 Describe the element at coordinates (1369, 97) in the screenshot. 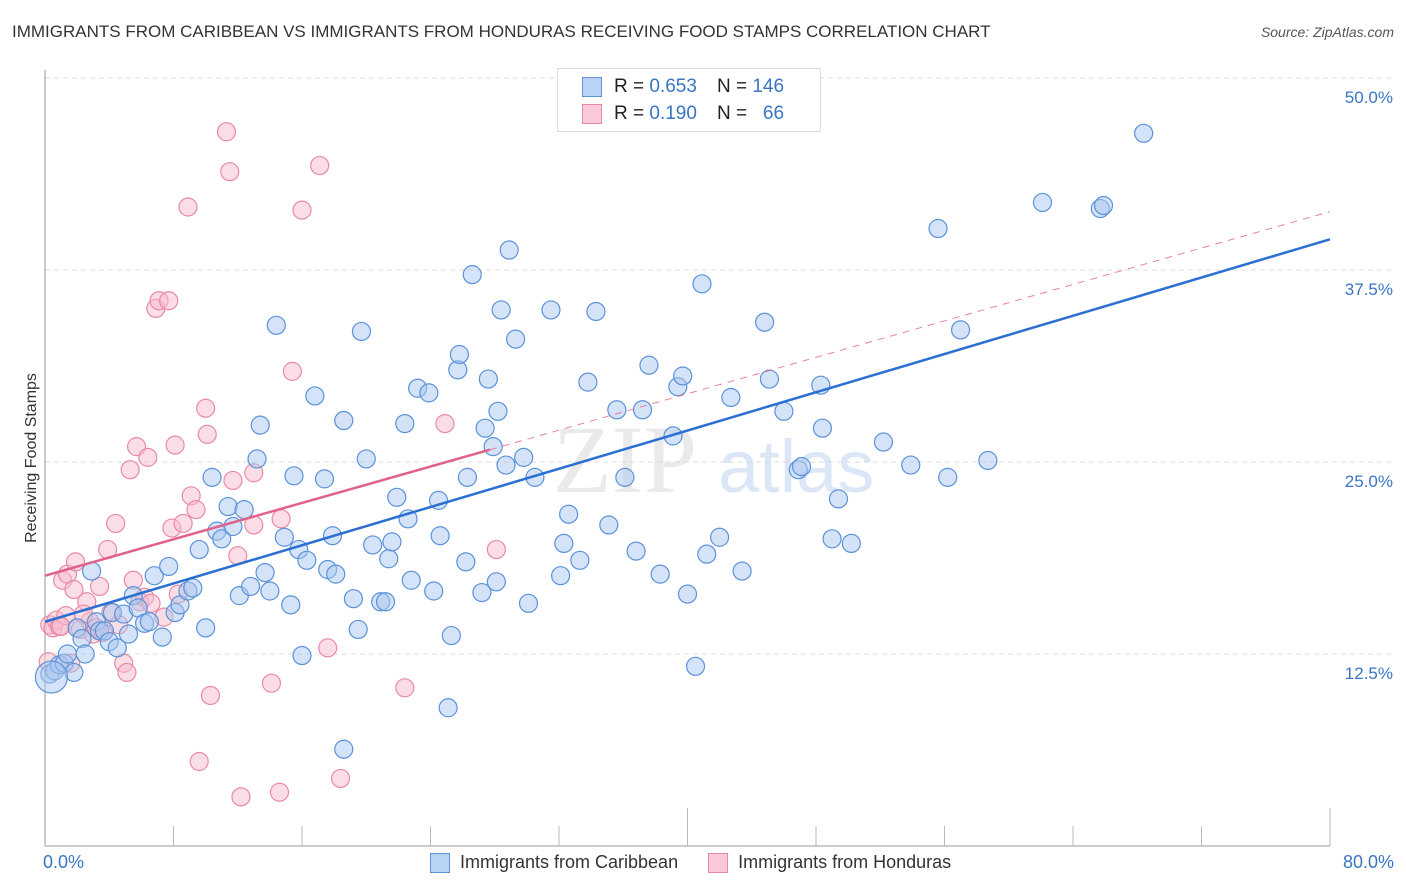

I see `y-tick-label: 50.0%` at that location.